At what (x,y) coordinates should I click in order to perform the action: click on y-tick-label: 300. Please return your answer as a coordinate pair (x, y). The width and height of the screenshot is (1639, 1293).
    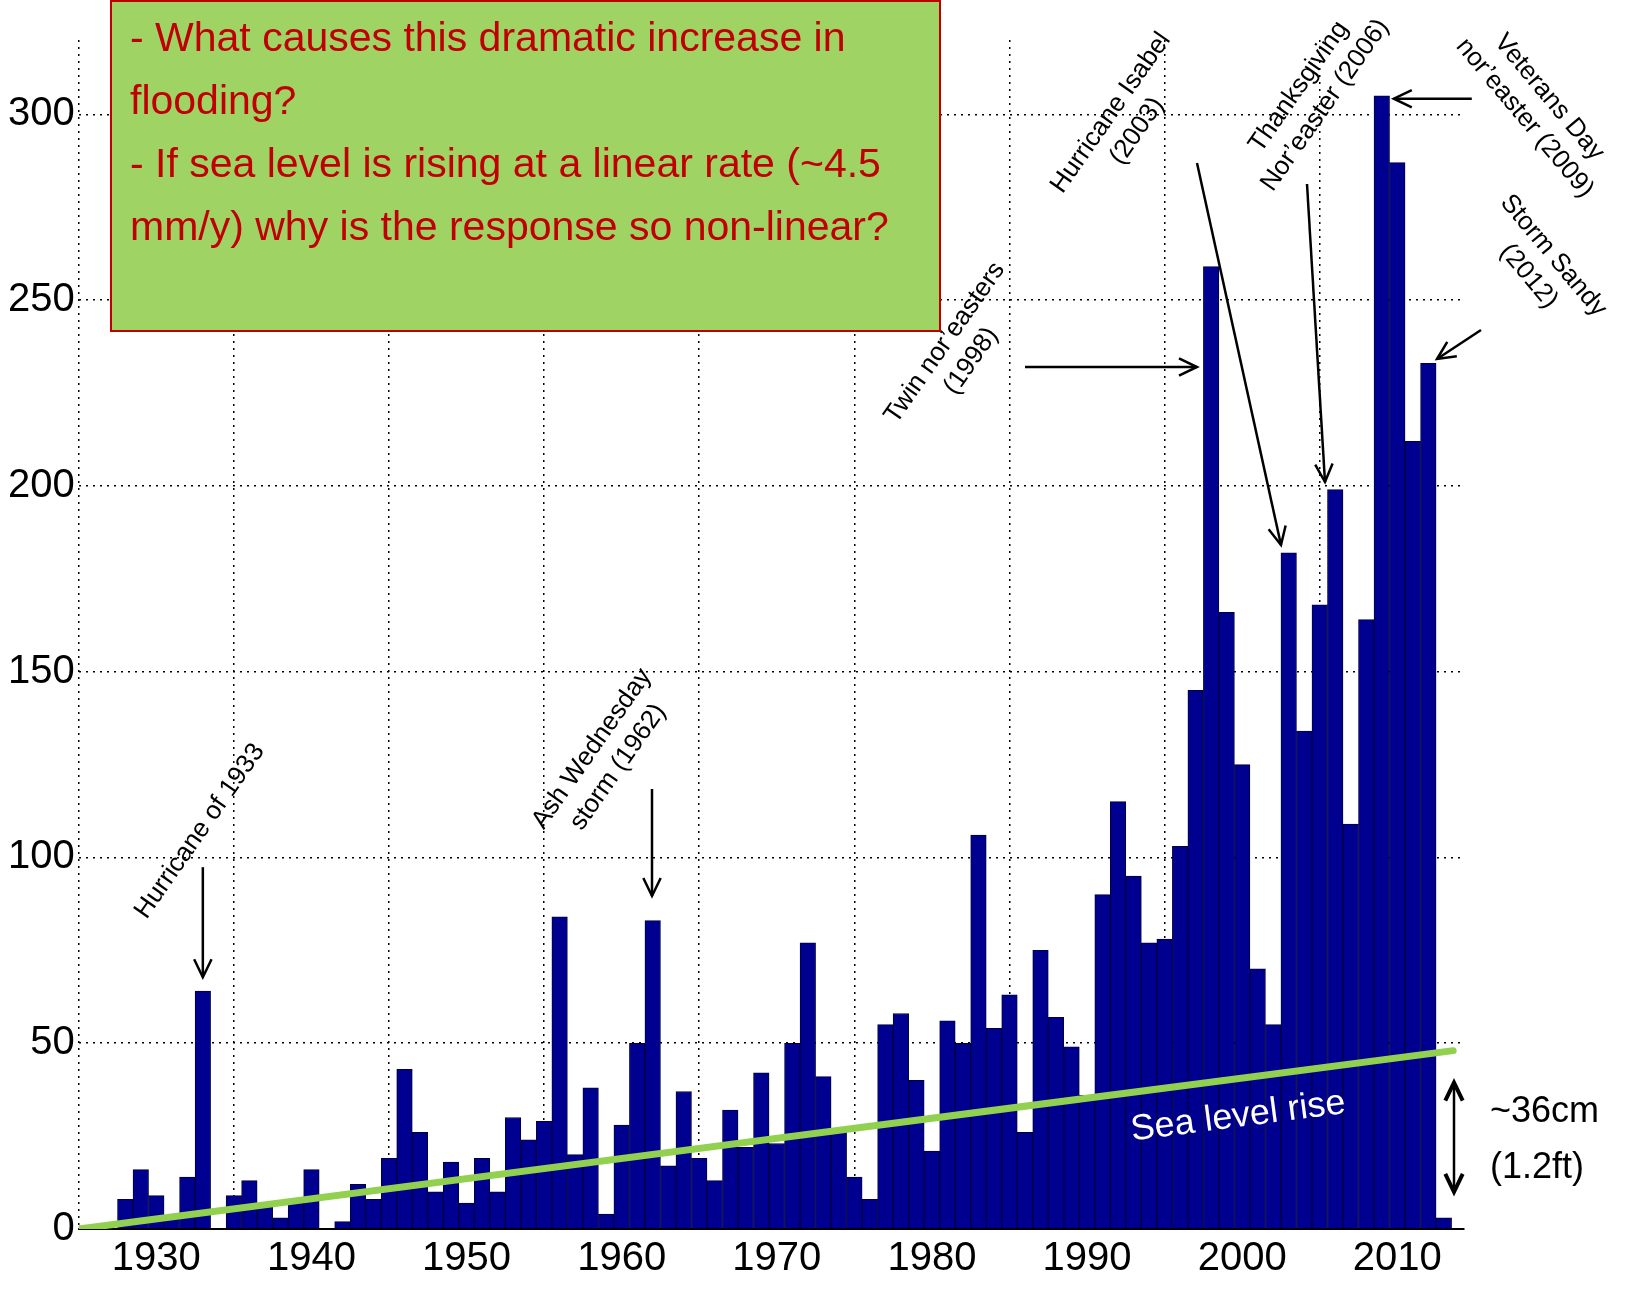
    Looking at the image, I should click on (41, 111).